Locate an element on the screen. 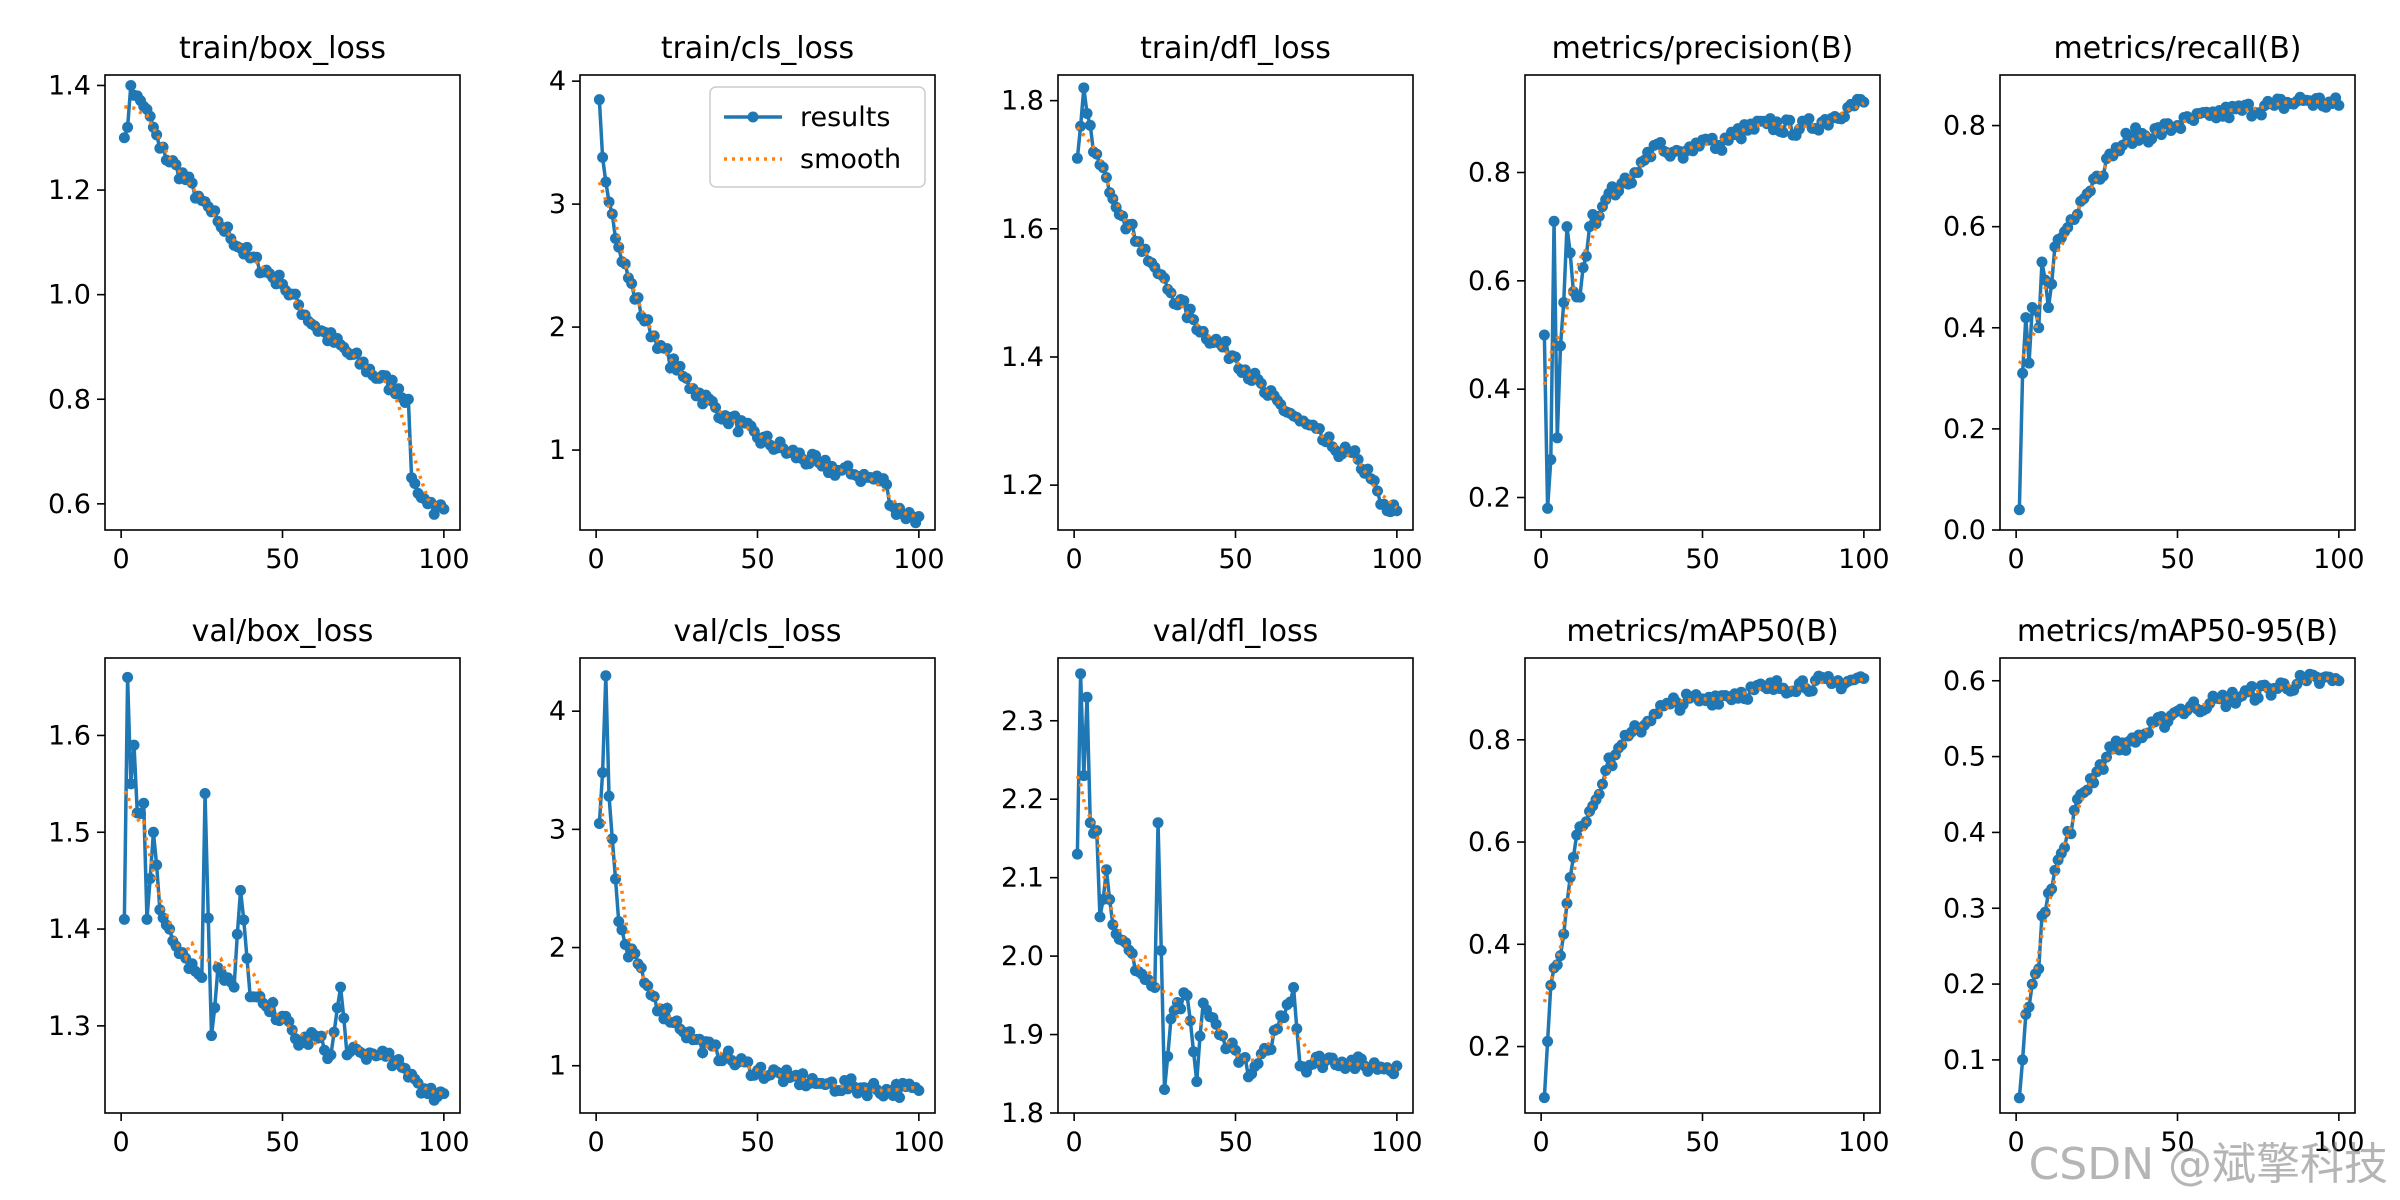 The height and width of the screenshot is (1200, 2400). axes-frame is located at coordinates (1702, 885).